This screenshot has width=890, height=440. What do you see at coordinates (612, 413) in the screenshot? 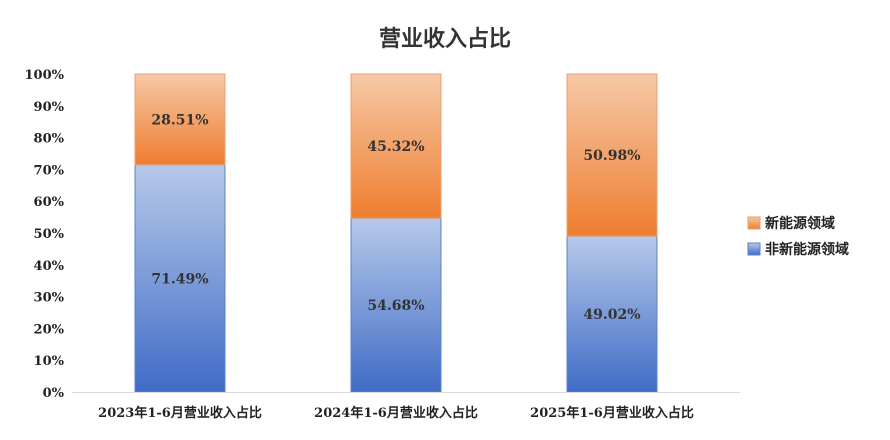
I see `x-category-label: 2025年1-6月营业收入占比` at bounding box center [612, 413].